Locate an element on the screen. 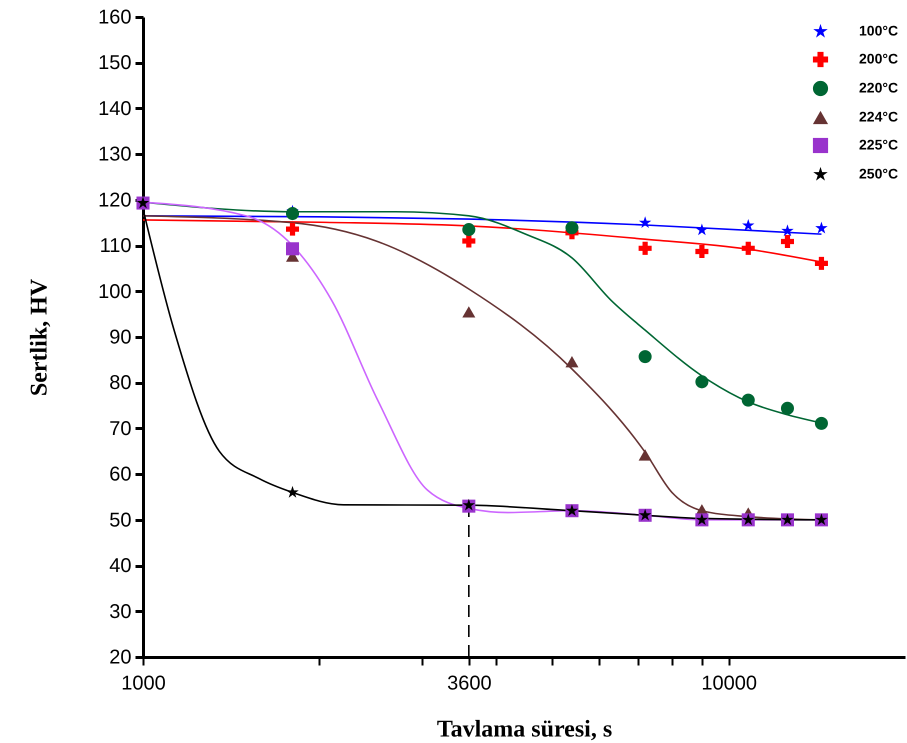 This screenshot has width=907, height=743. y-tick-label: 60 is located at coordinates (120, 475).